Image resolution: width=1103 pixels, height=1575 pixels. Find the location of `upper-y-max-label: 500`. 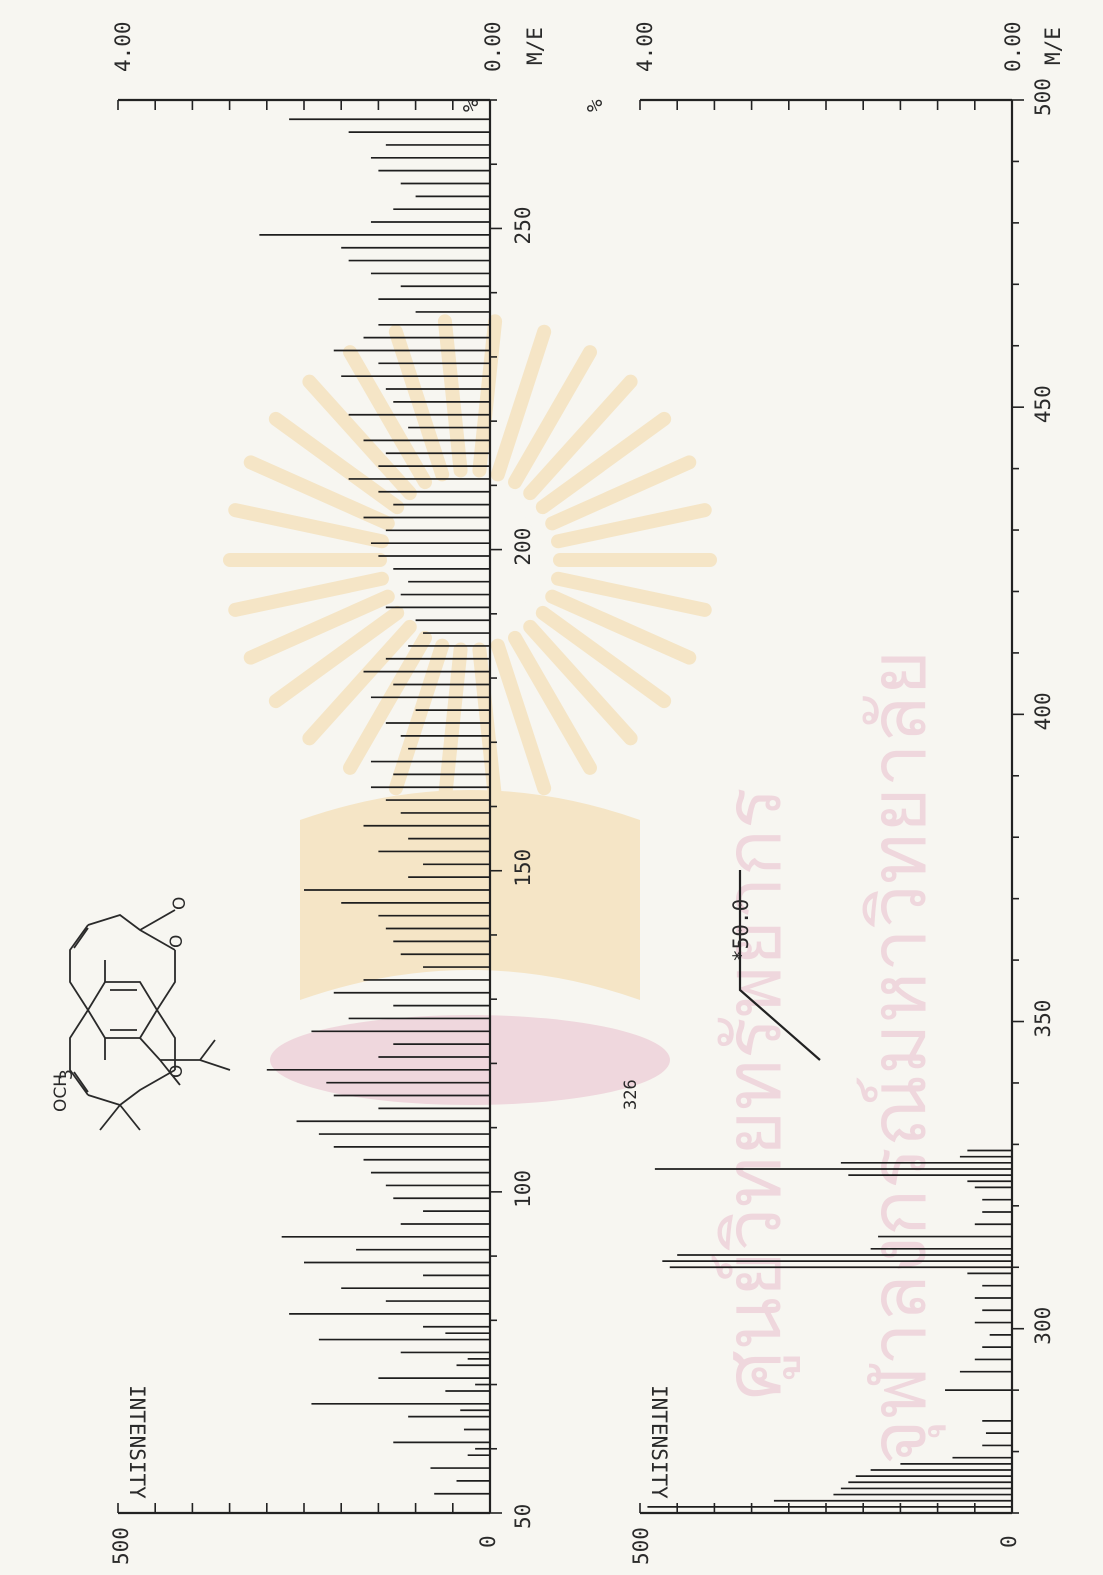

upper-y-max-label: 500 is located at coordinates (121, 1546).